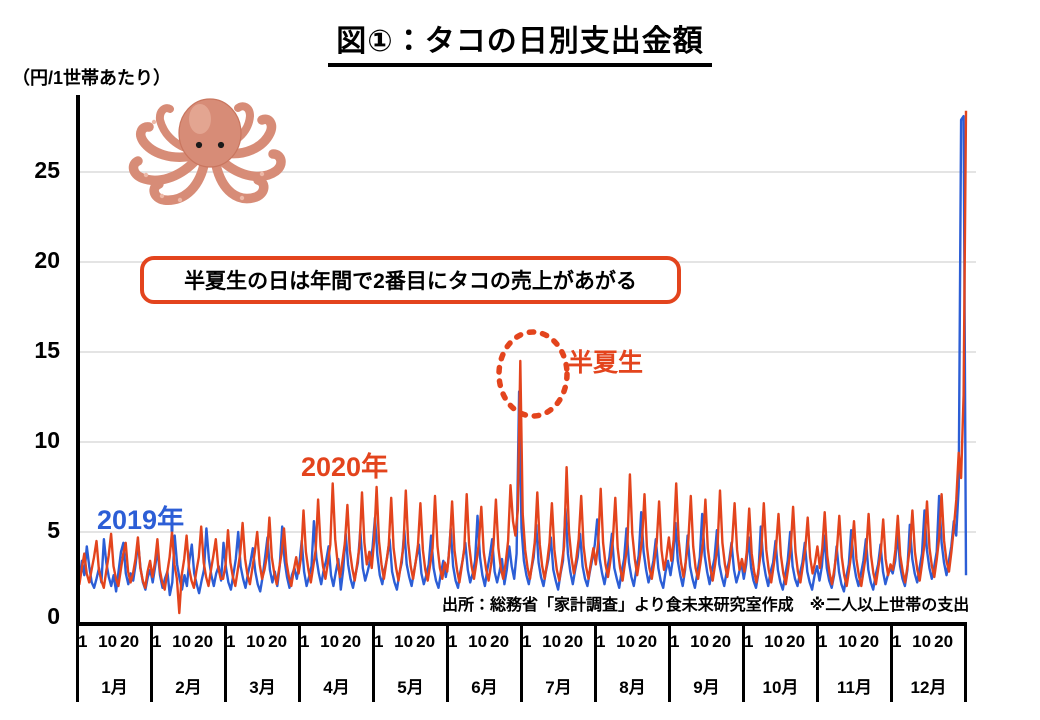  I want to click on month-cell-1月: 1 10 20 1月, so click(113, 664).